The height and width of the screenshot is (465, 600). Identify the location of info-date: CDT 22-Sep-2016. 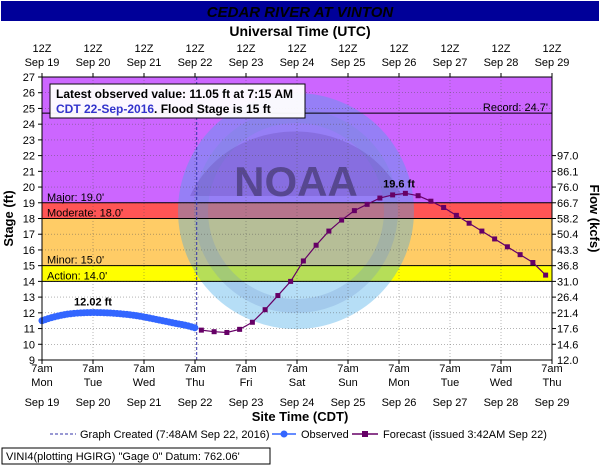
(105, 109).